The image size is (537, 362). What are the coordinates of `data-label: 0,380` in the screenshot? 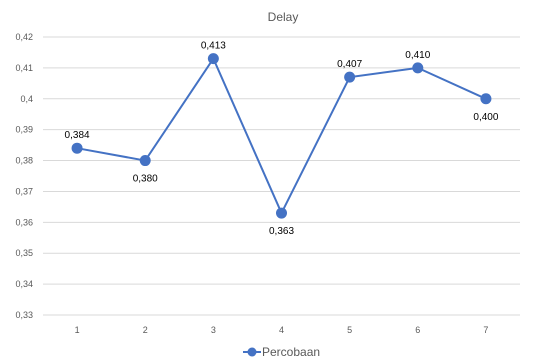 It's located at (145, 179).